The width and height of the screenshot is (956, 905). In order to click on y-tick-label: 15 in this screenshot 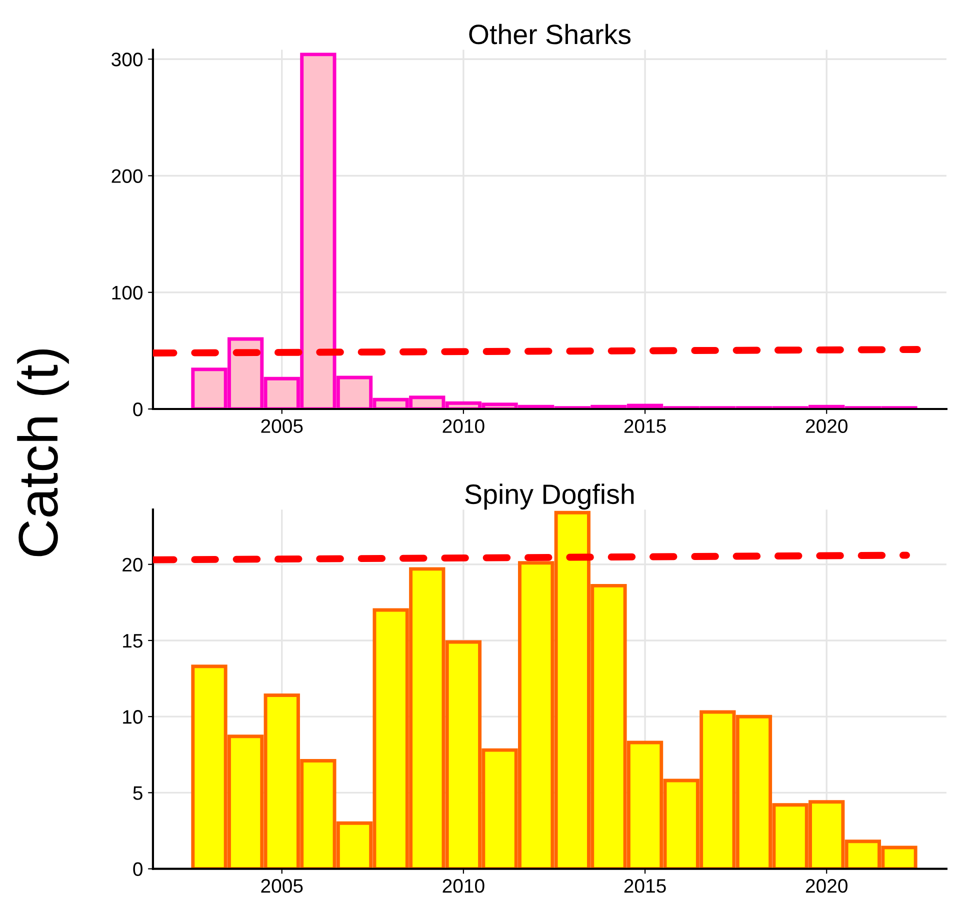, I will do `click(132, 641)`.